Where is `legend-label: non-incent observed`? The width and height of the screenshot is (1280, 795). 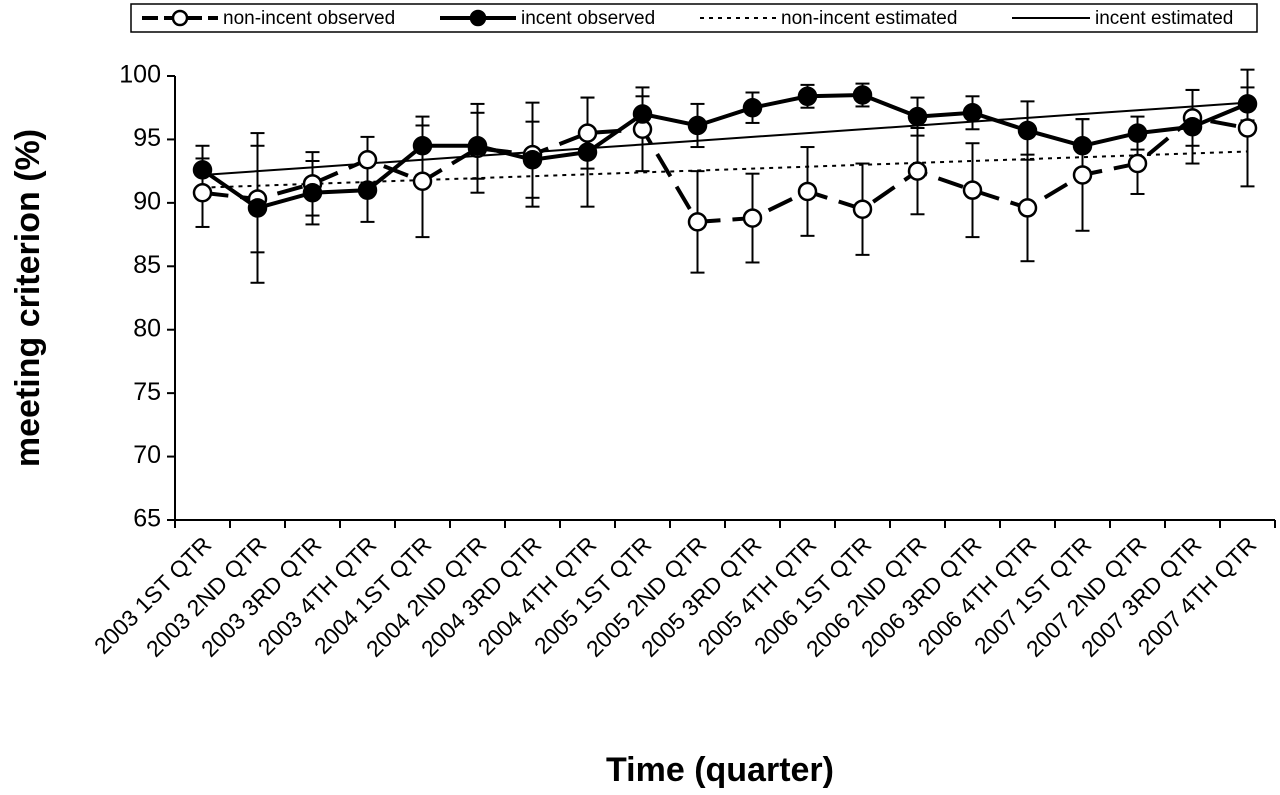
legend-label: non-incent observed is located at coordinates (309, 18).